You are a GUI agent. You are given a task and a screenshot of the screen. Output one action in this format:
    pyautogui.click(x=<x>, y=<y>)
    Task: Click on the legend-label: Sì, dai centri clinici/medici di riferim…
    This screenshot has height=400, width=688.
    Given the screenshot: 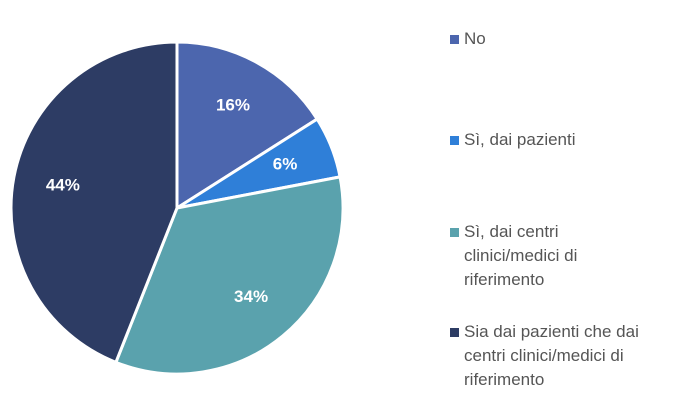 What is the action you would take?
    pyautogui.click(x=521, y=255)
    